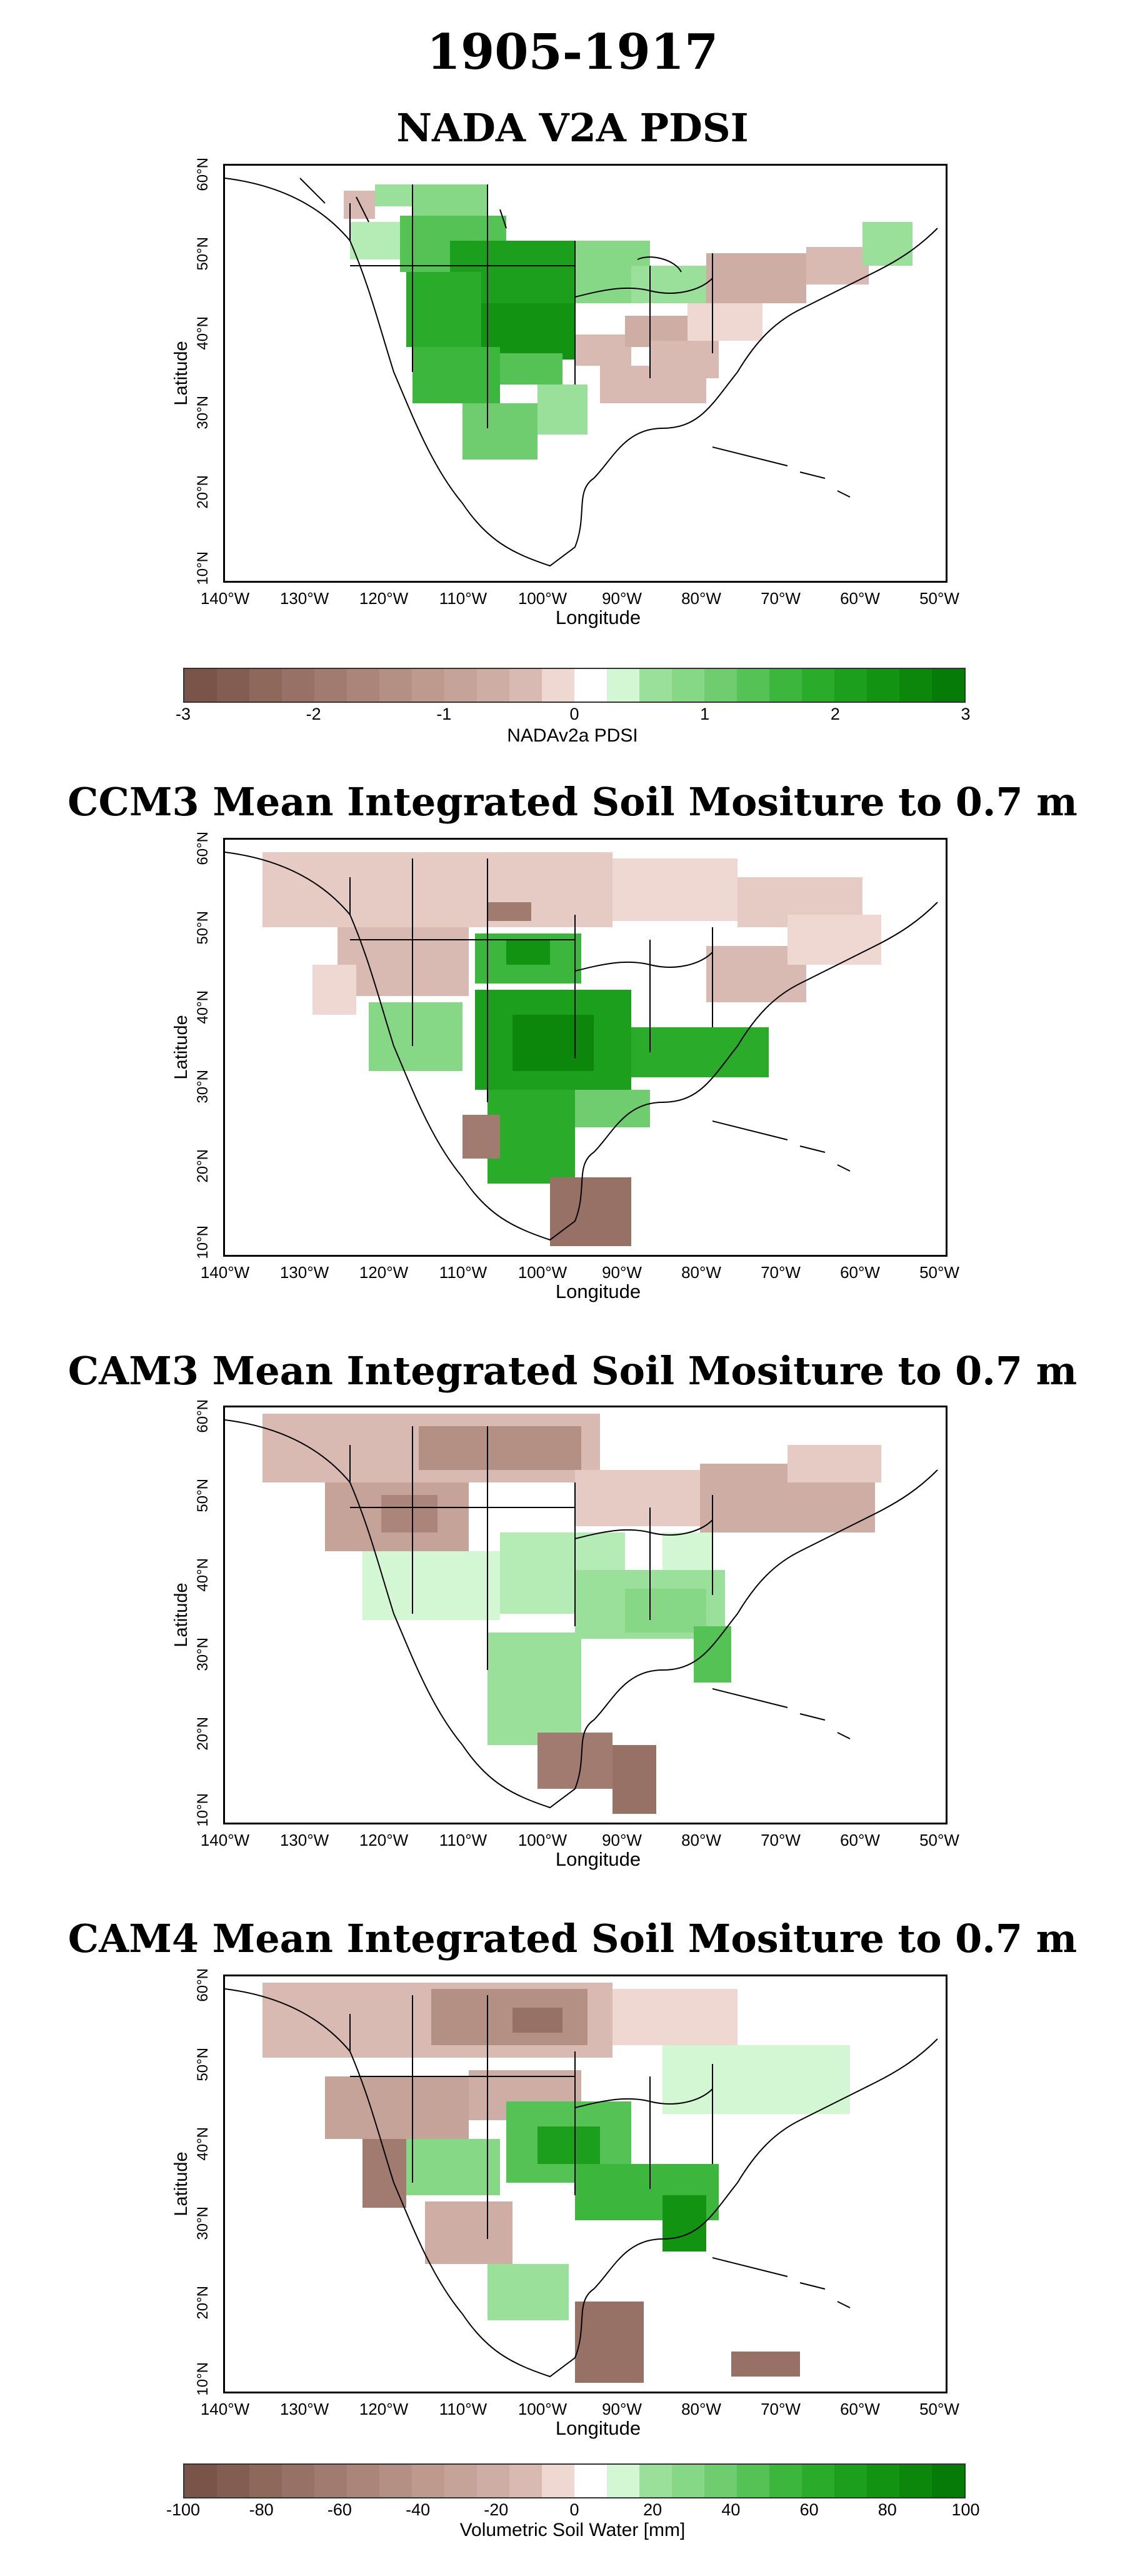  Describe the element at coordinates (202, 2064) in the screenshot. I see `panel-4-lat-tick-50: 50°N` at that location.